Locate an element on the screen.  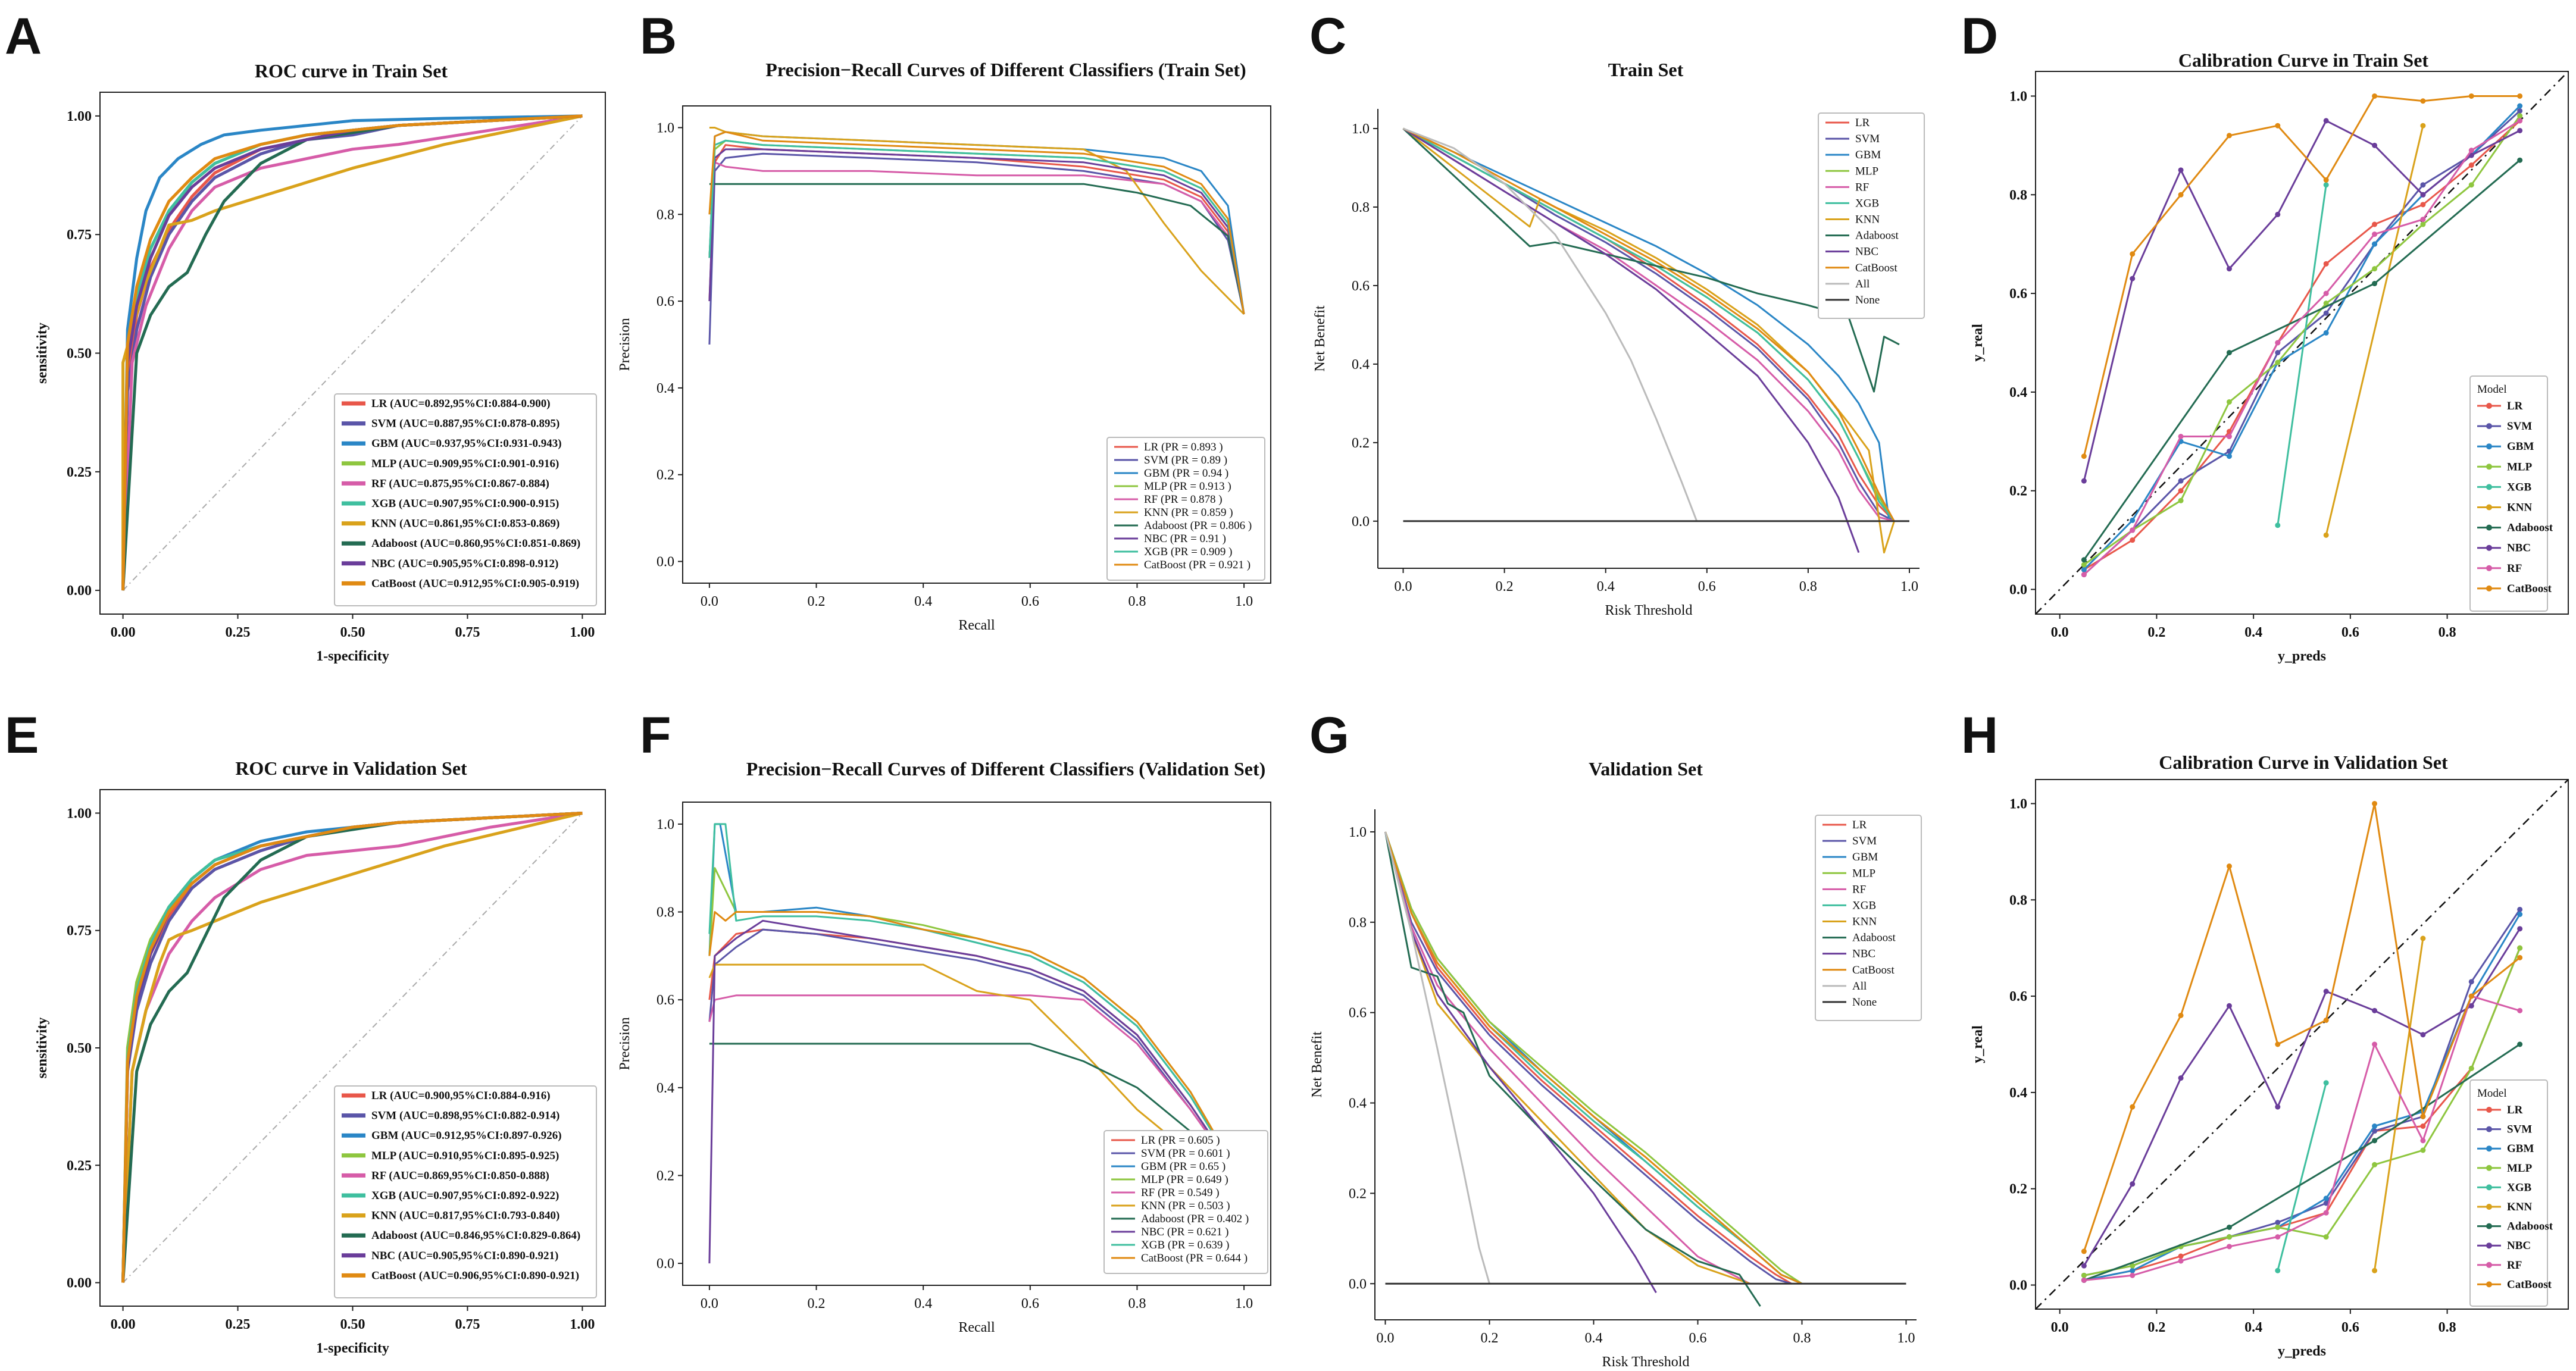
perfect-calibration-line is located at coordinates (2302, 343).